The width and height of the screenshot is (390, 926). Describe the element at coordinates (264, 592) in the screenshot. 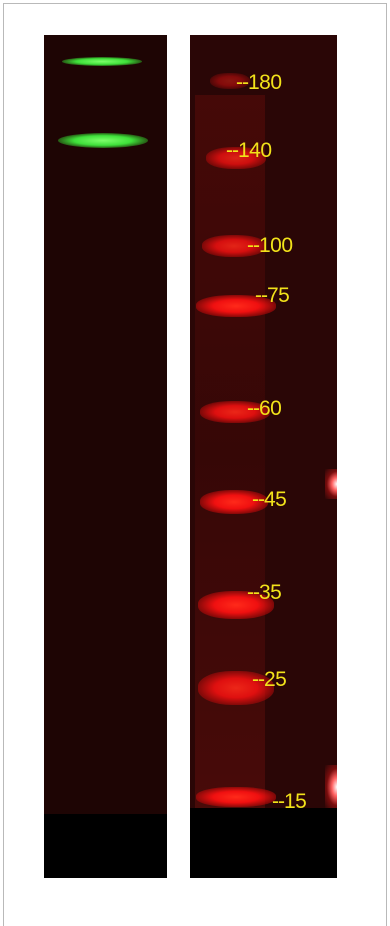

I see `marker-label-35: --35` at that location.